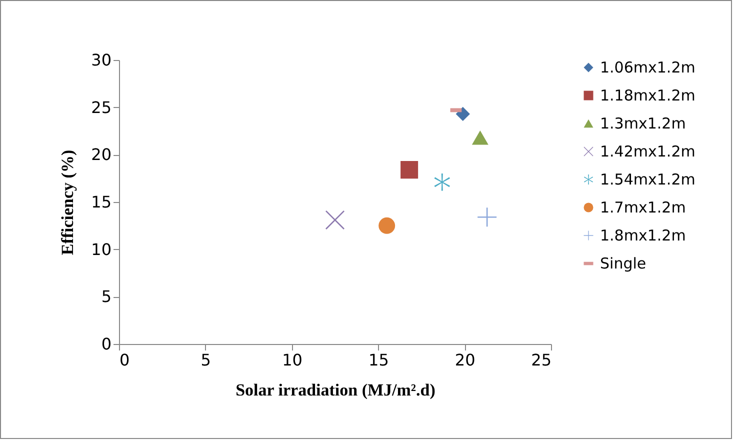  I want to click on legend-label: 1.06mx1.2m, so click(648, 67).